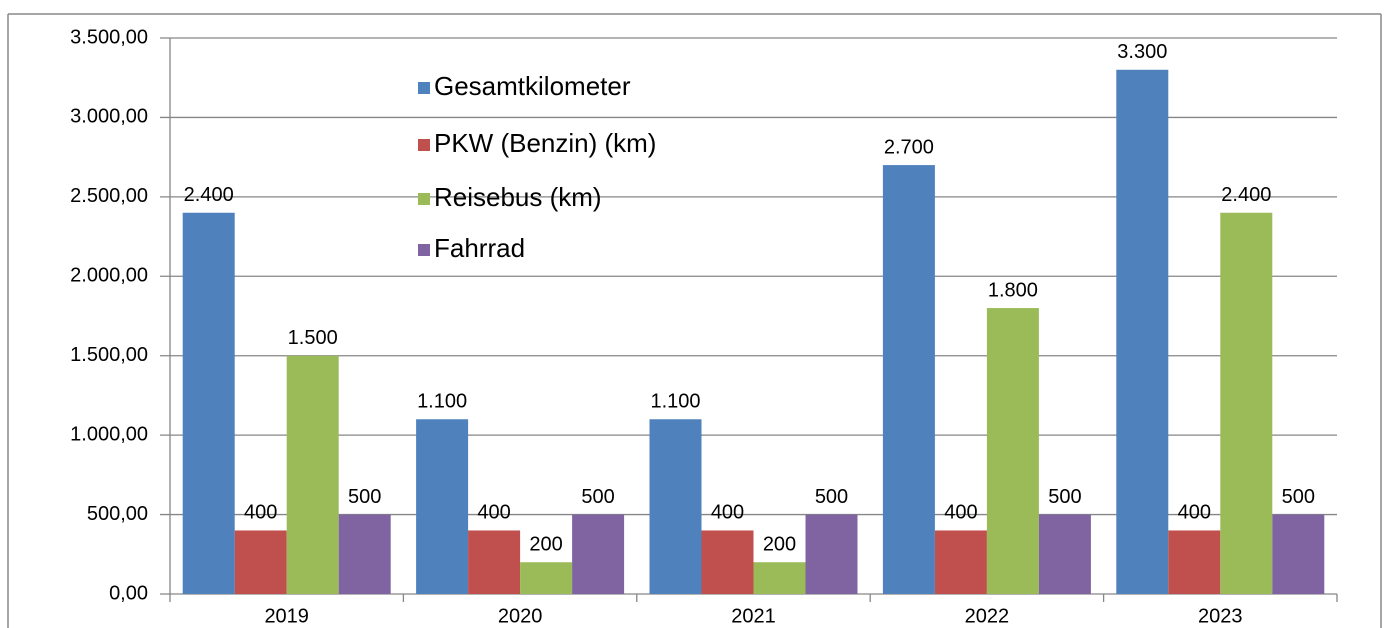  I want to click on y-tick-label: 3.000,00, so click(109, 117).